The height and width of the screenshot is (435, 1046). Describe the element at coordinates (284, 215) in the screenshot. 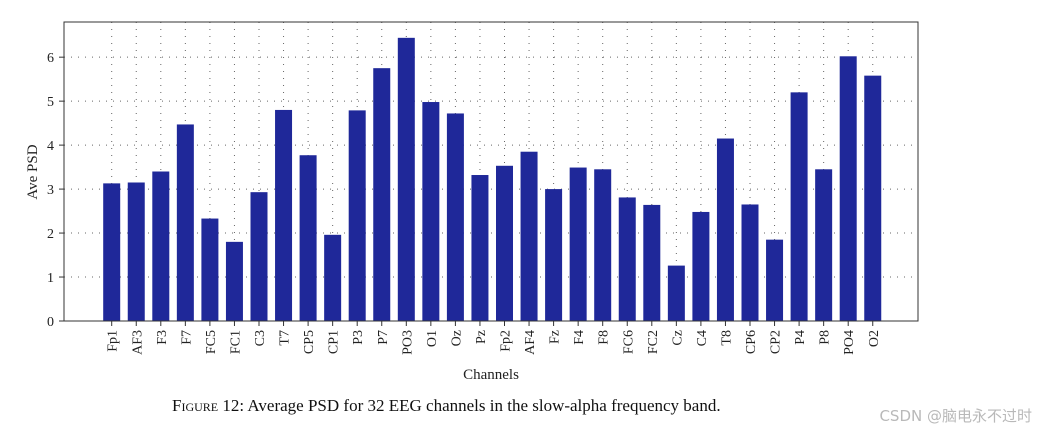

I see `bar-t7` at that location.